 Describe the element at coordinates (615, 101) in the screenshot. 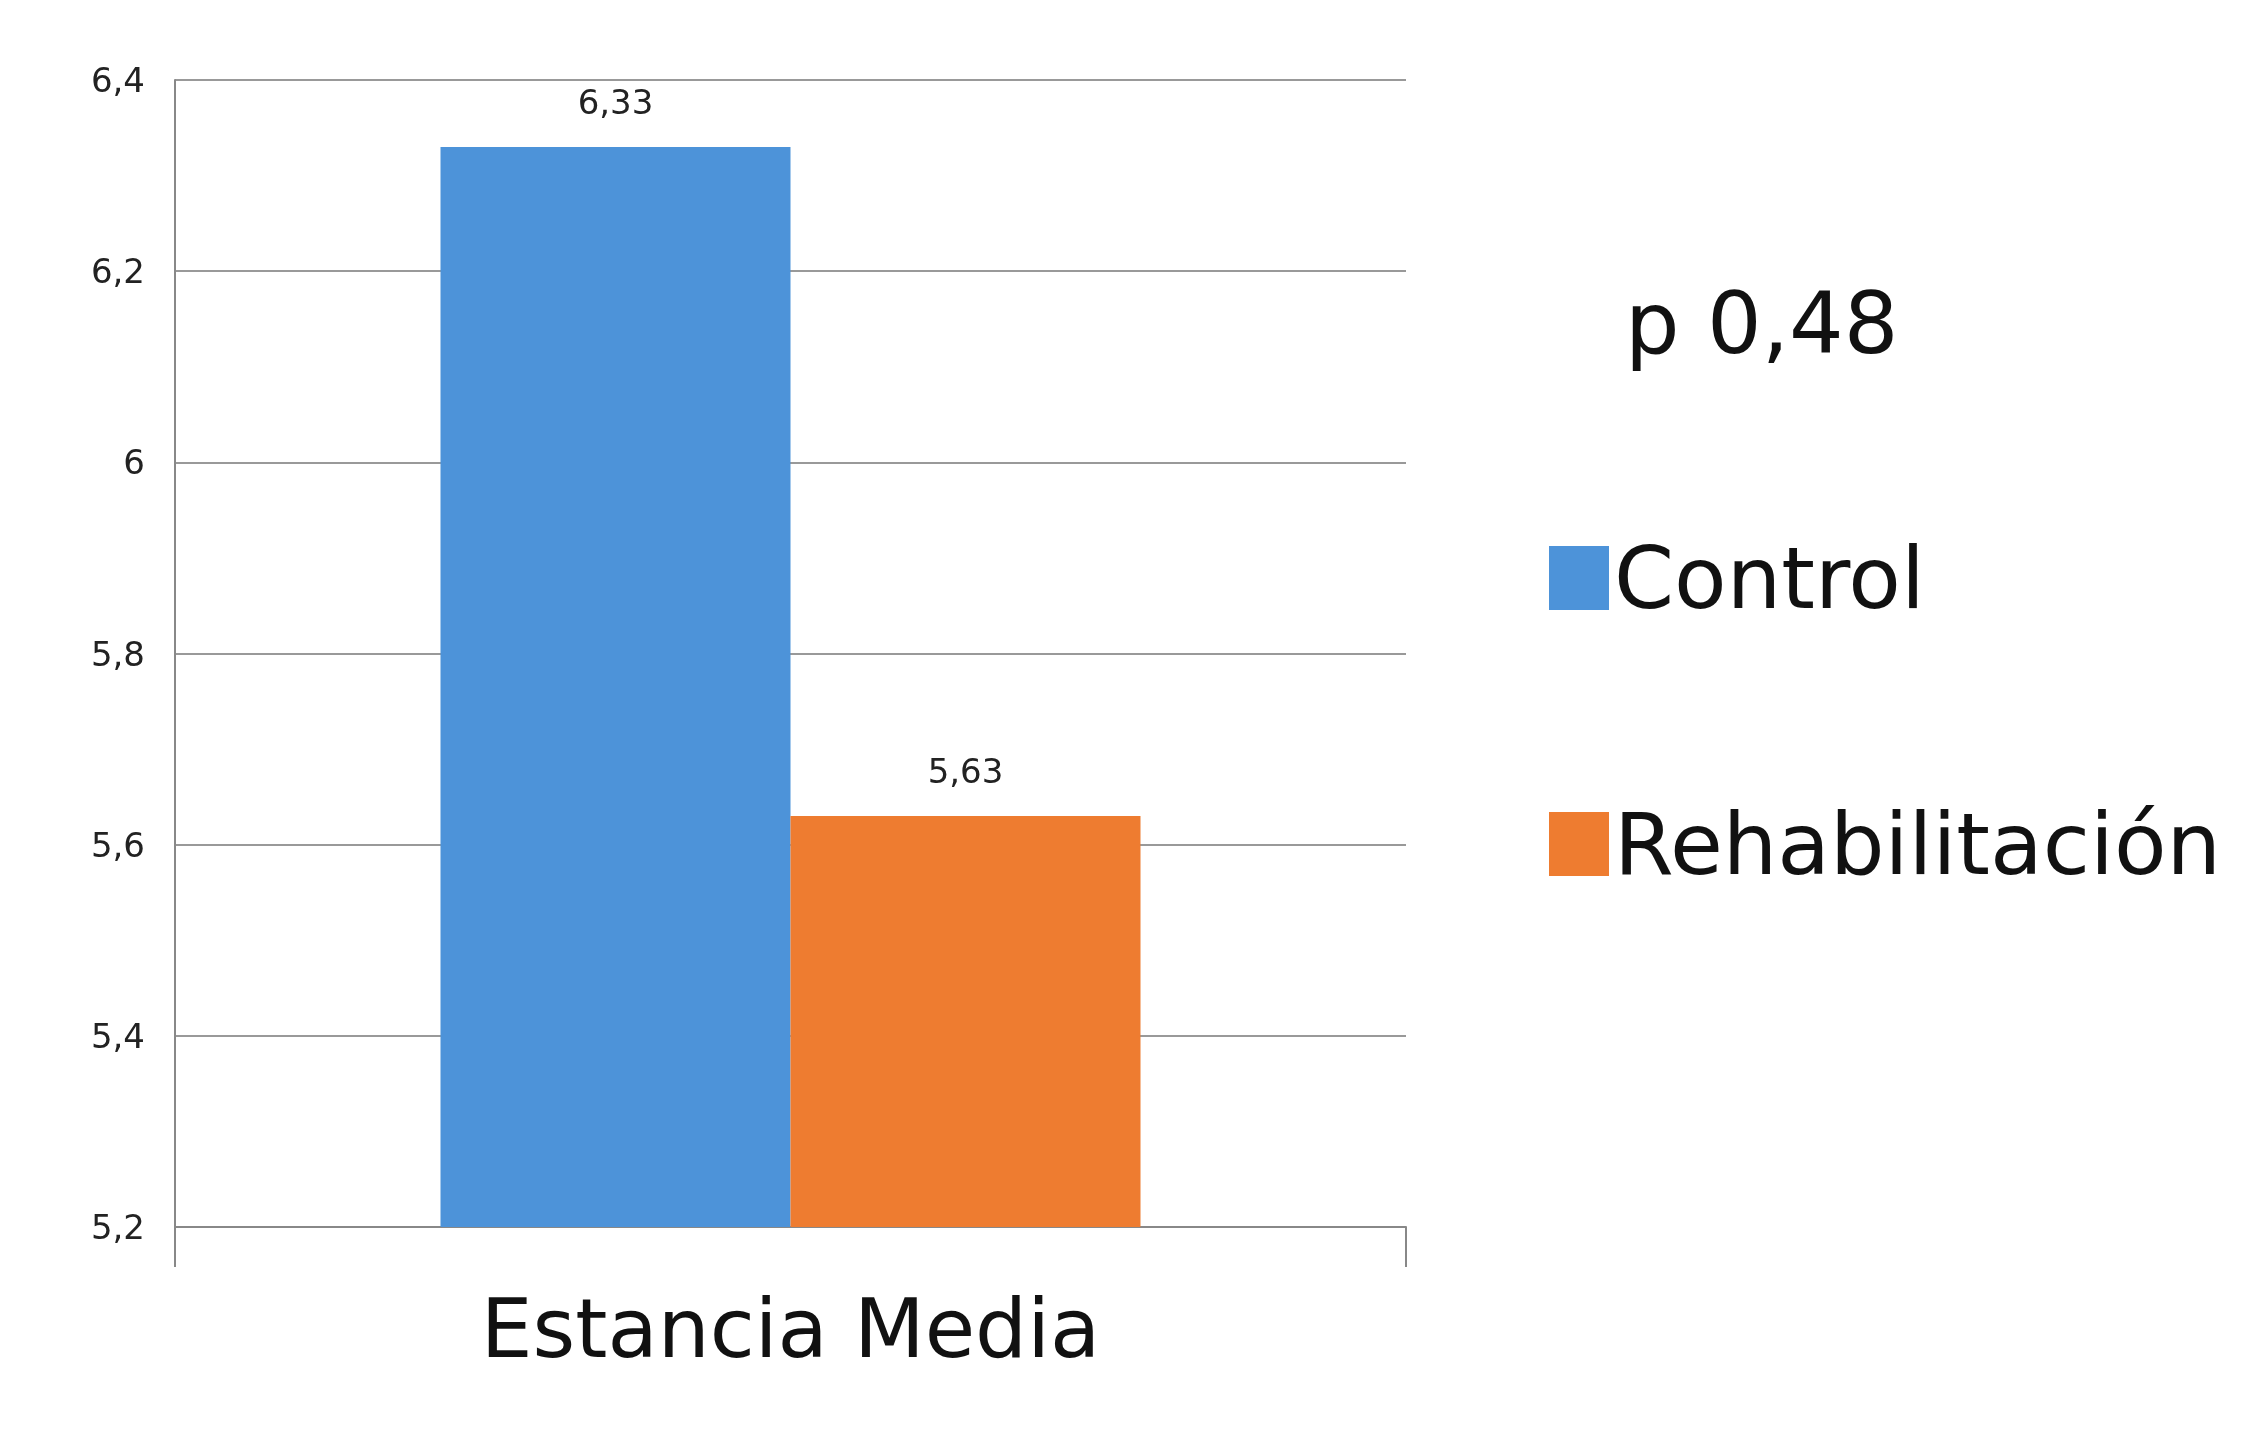

I see `data-label: 6,33` at that location.